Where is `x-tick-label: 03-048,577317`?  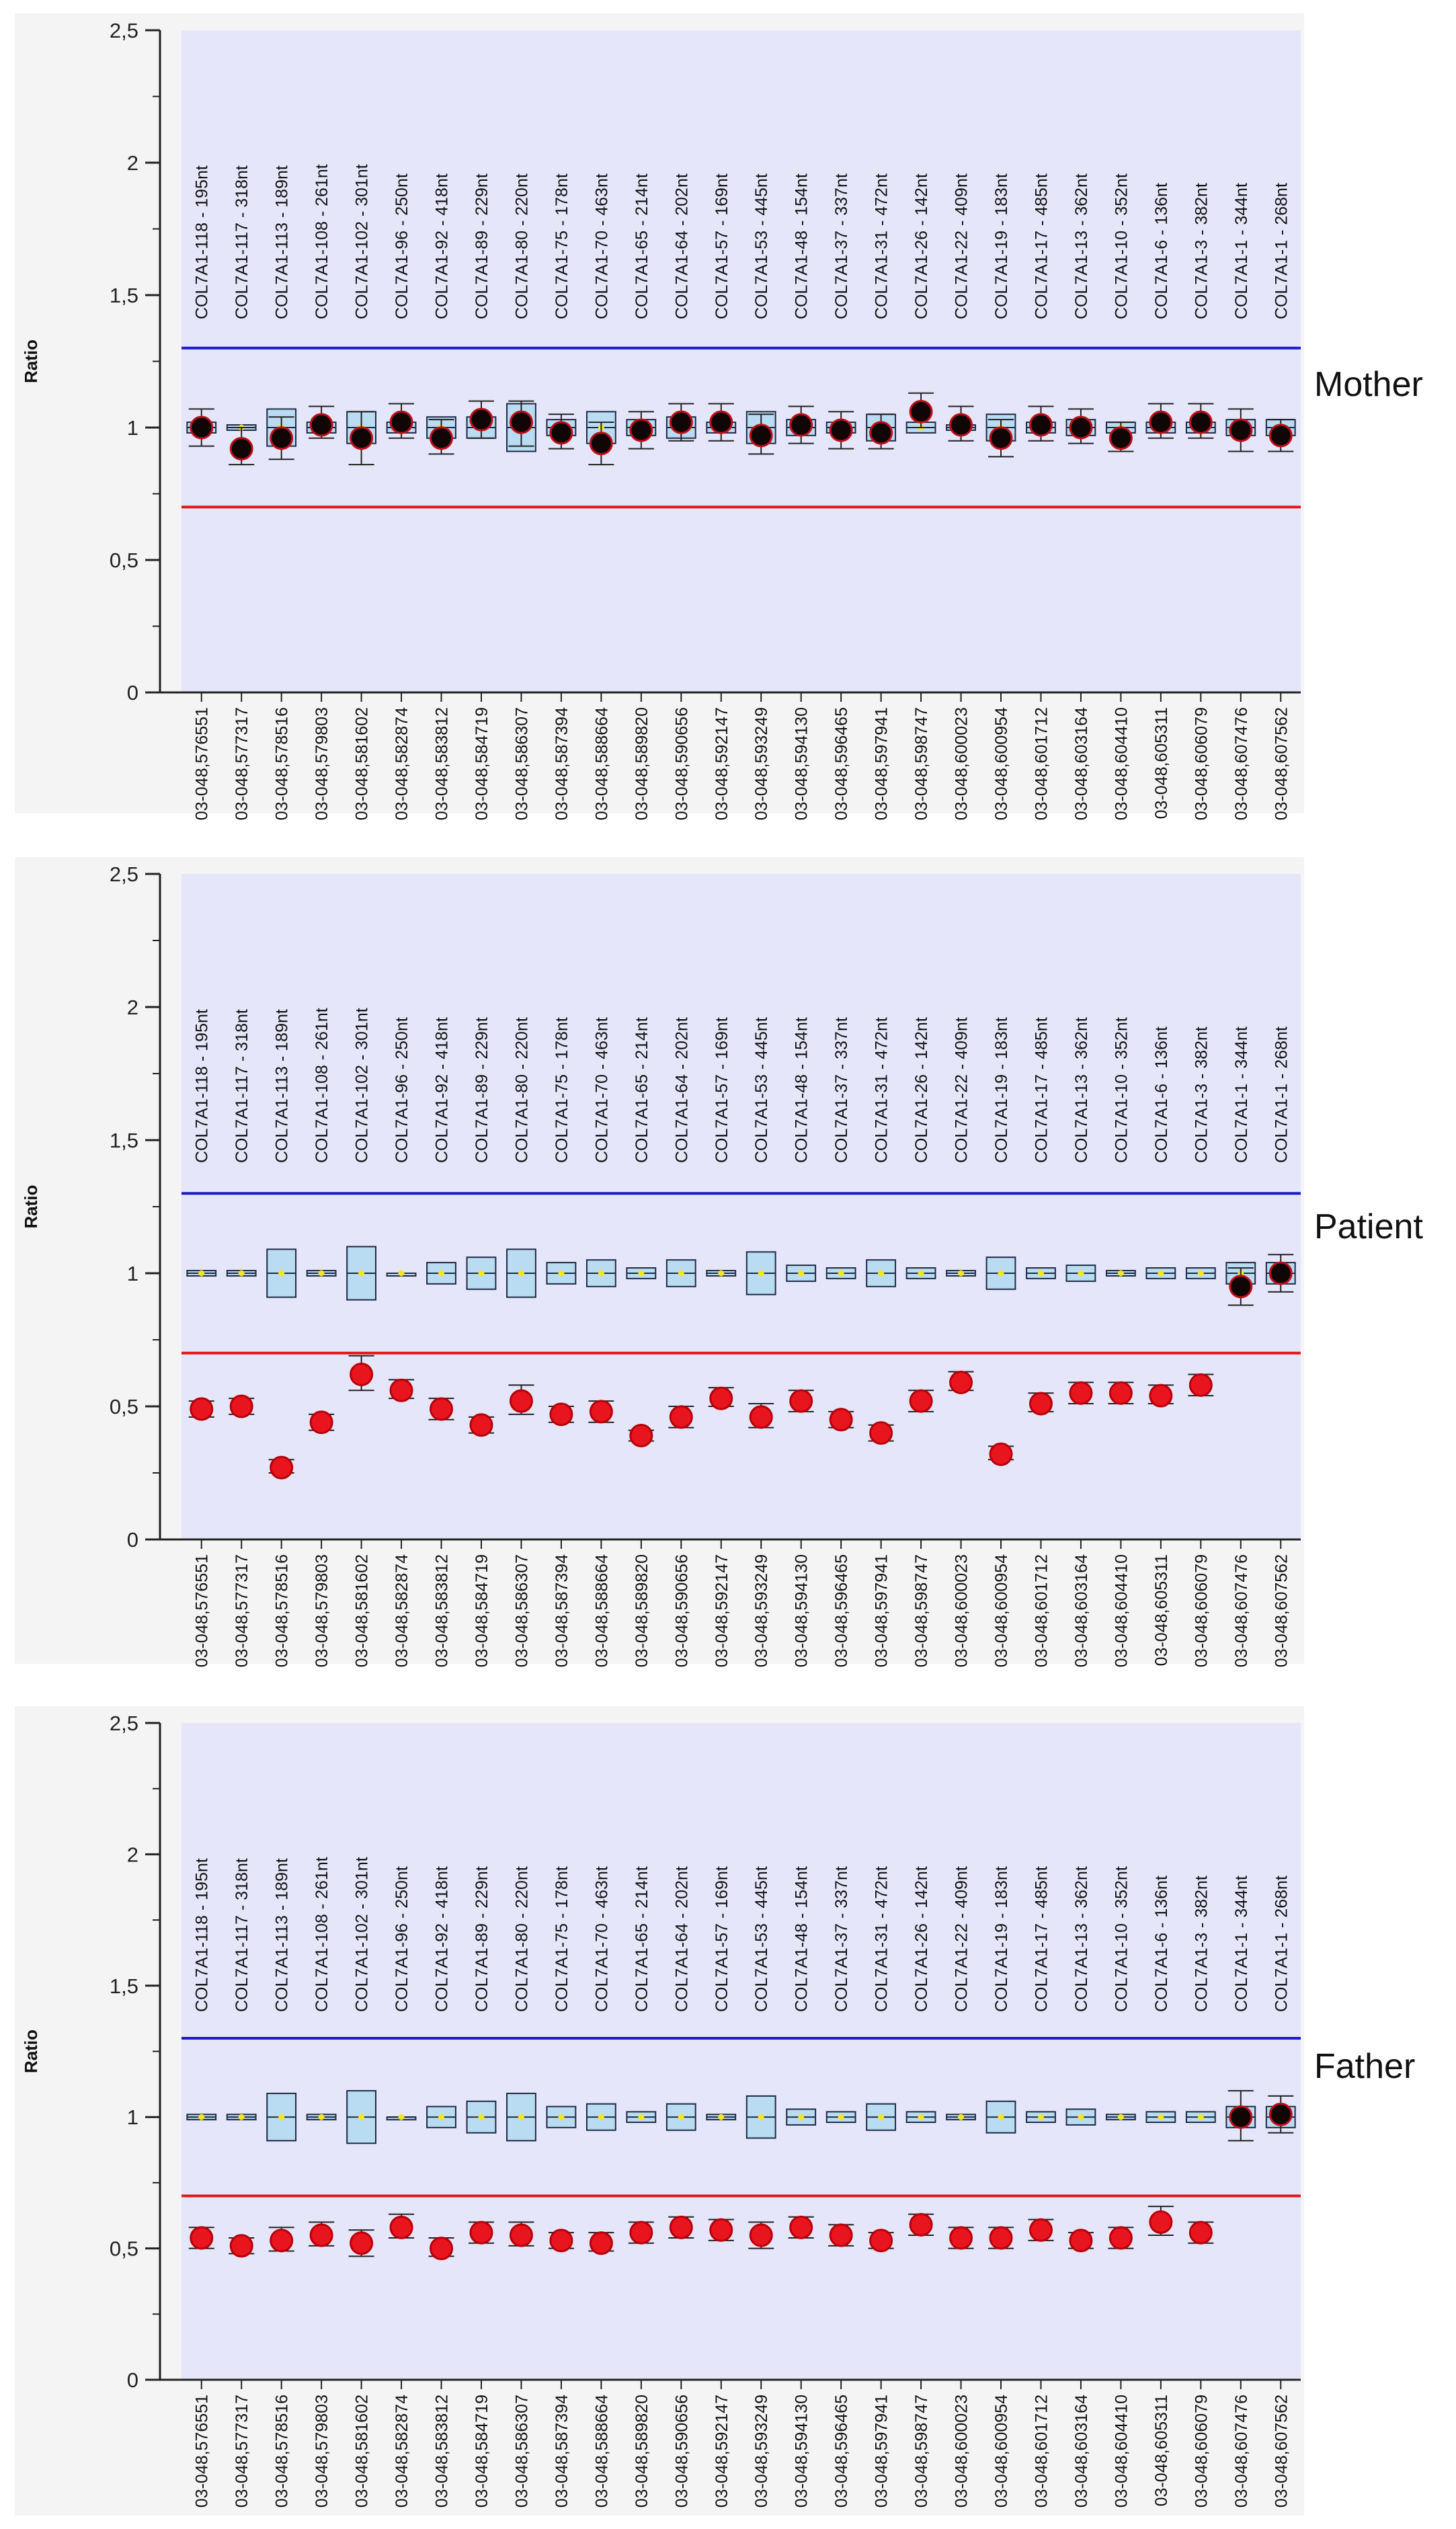
x-tick-label: 03-048,577317 is located at coordinates (242, 1610).